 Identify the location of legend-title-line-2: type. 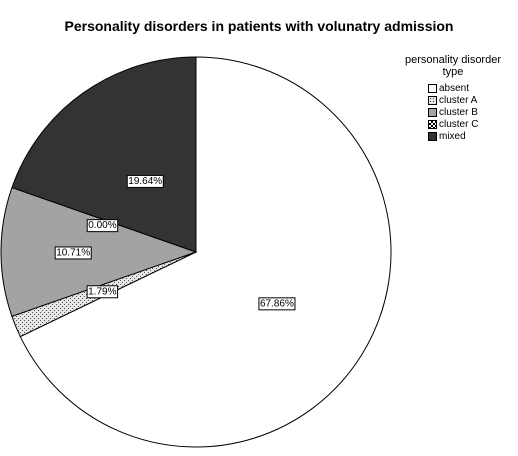
(453, 72).